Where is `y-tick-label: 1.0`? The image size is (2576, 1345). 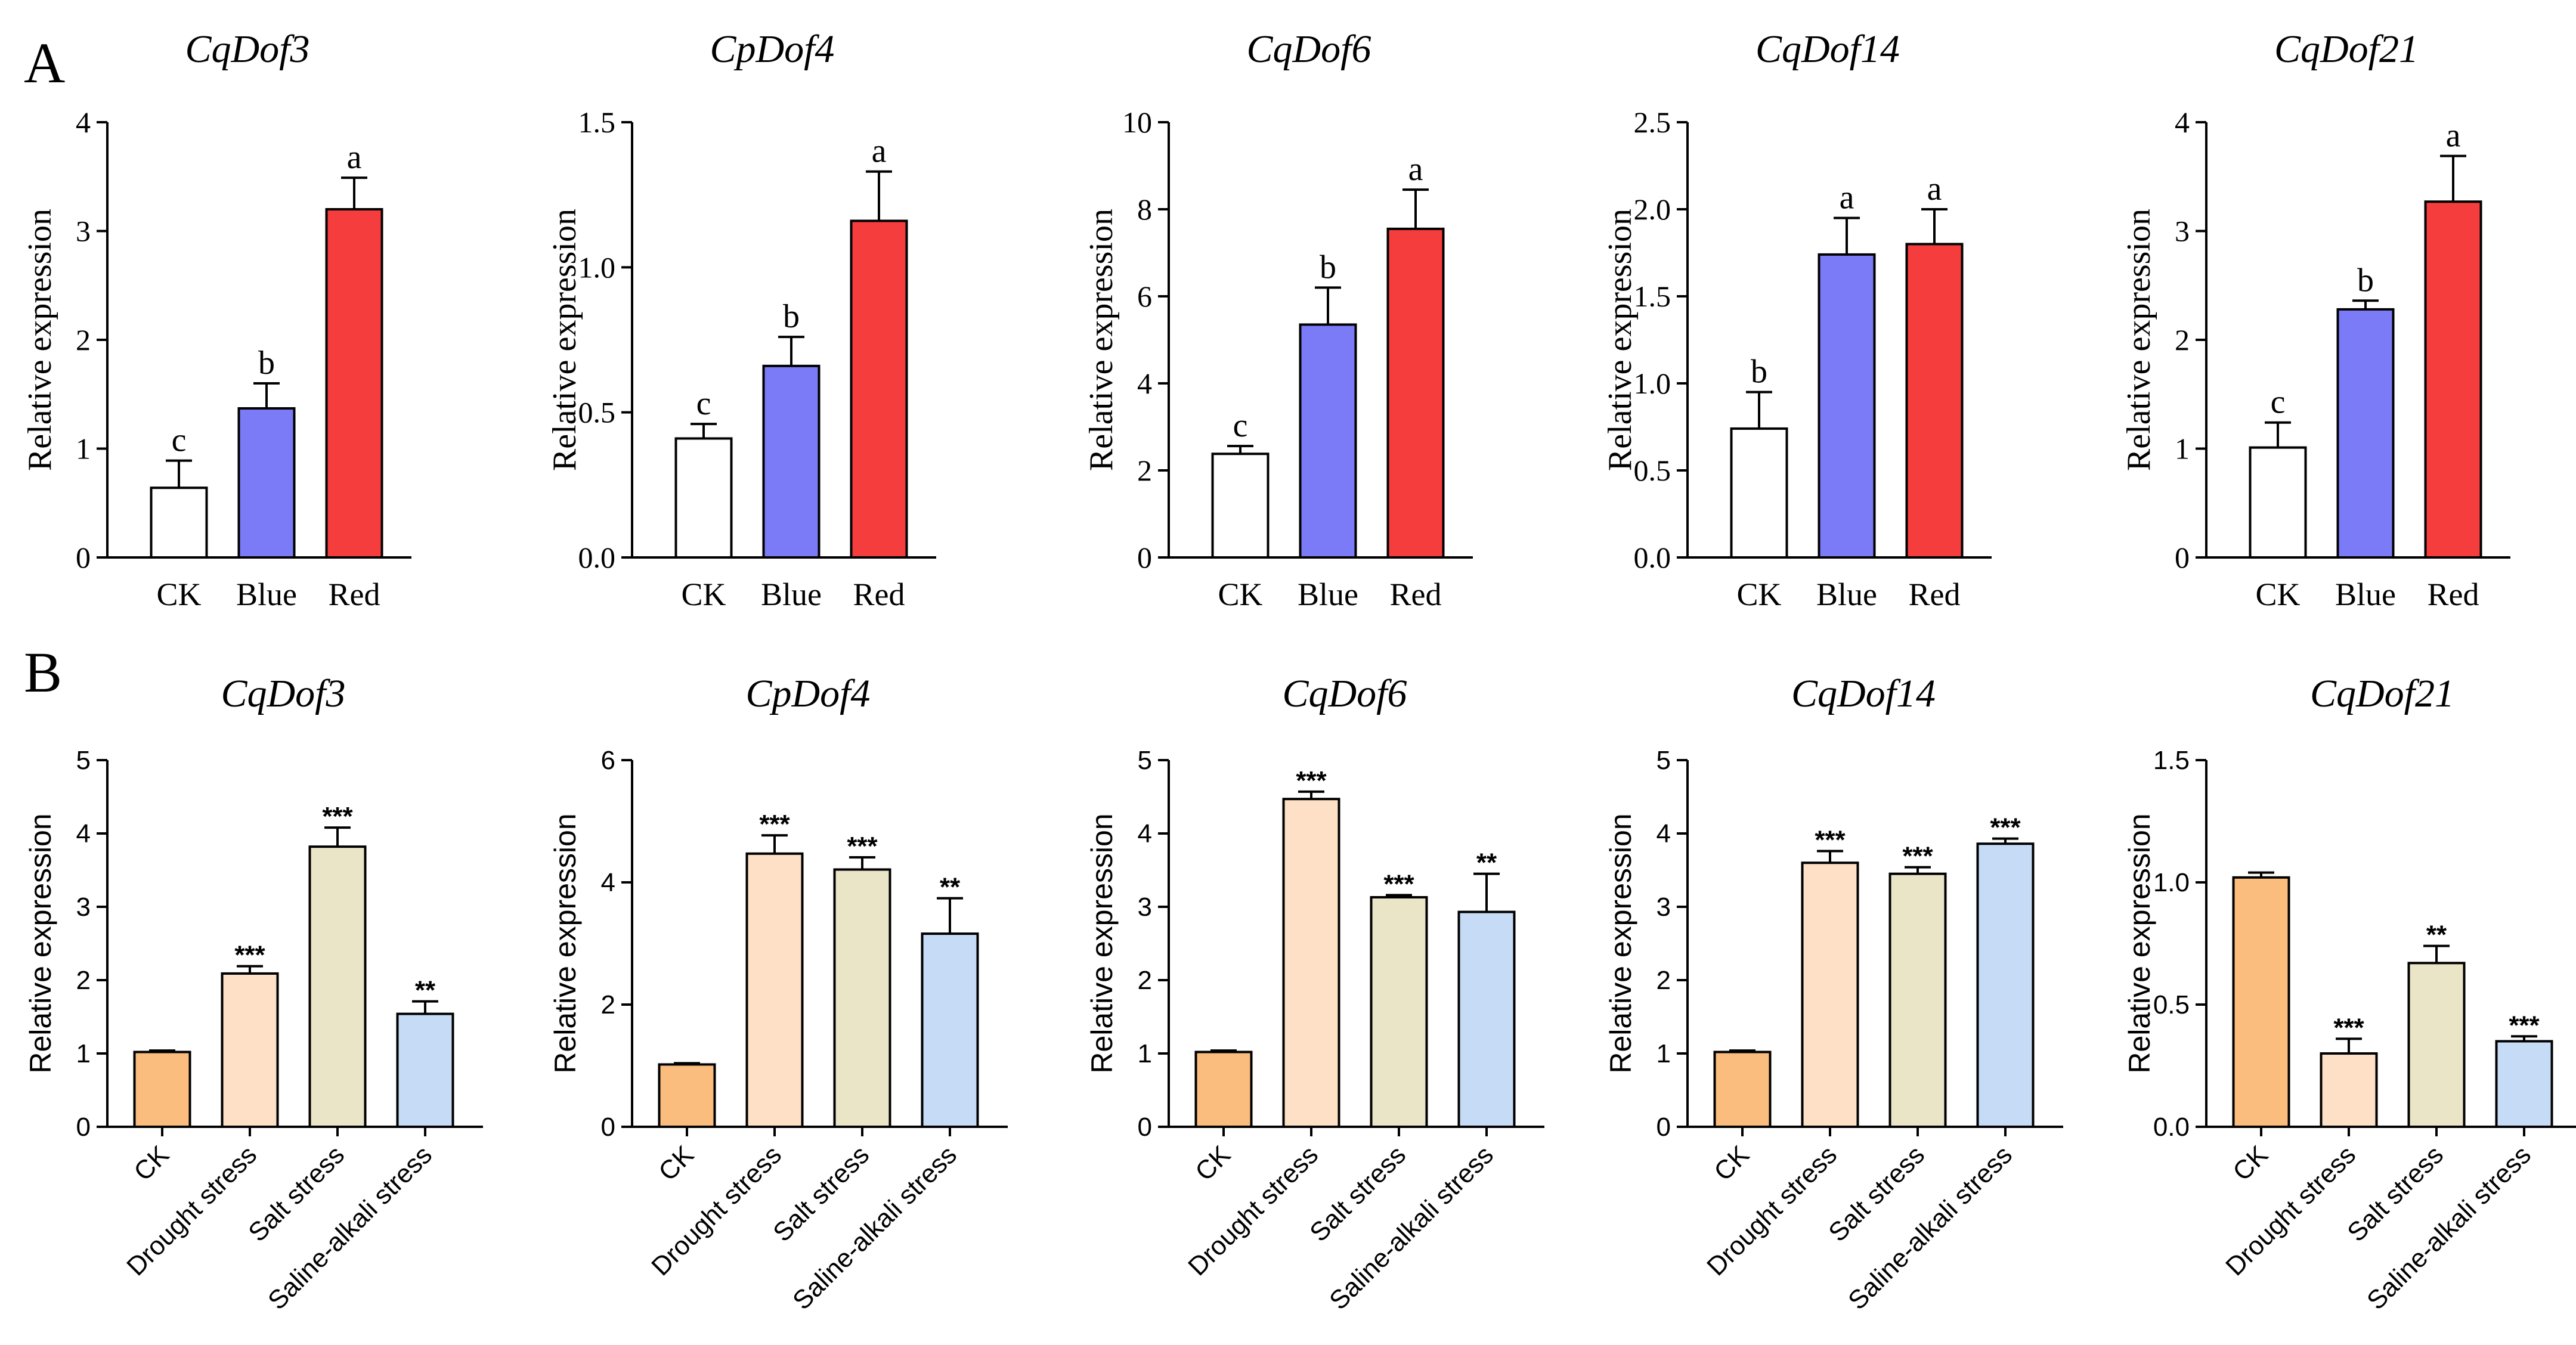 y-tick-label: 1.0 is located at coordinates (597, 267).